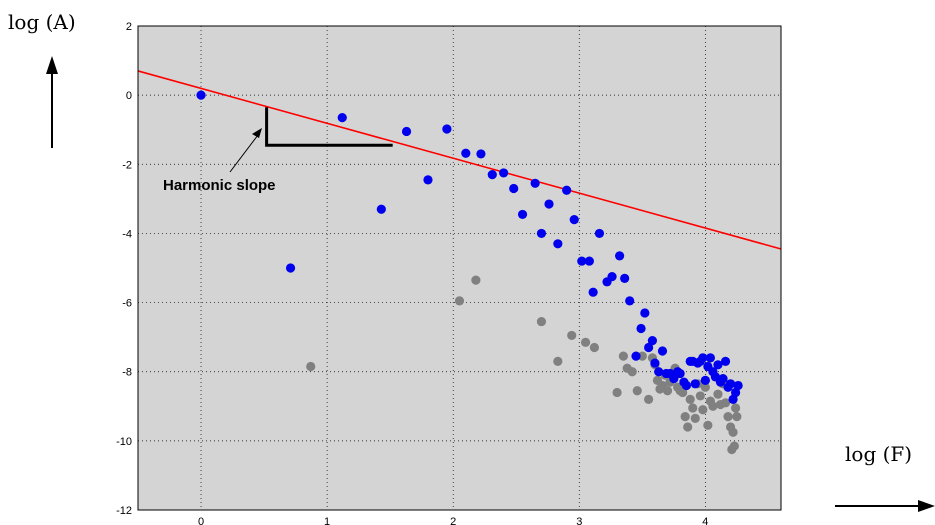  Describe the element at coordinates (201, 520) in the screenshot. I see `x-tick-label: 0` at that location.